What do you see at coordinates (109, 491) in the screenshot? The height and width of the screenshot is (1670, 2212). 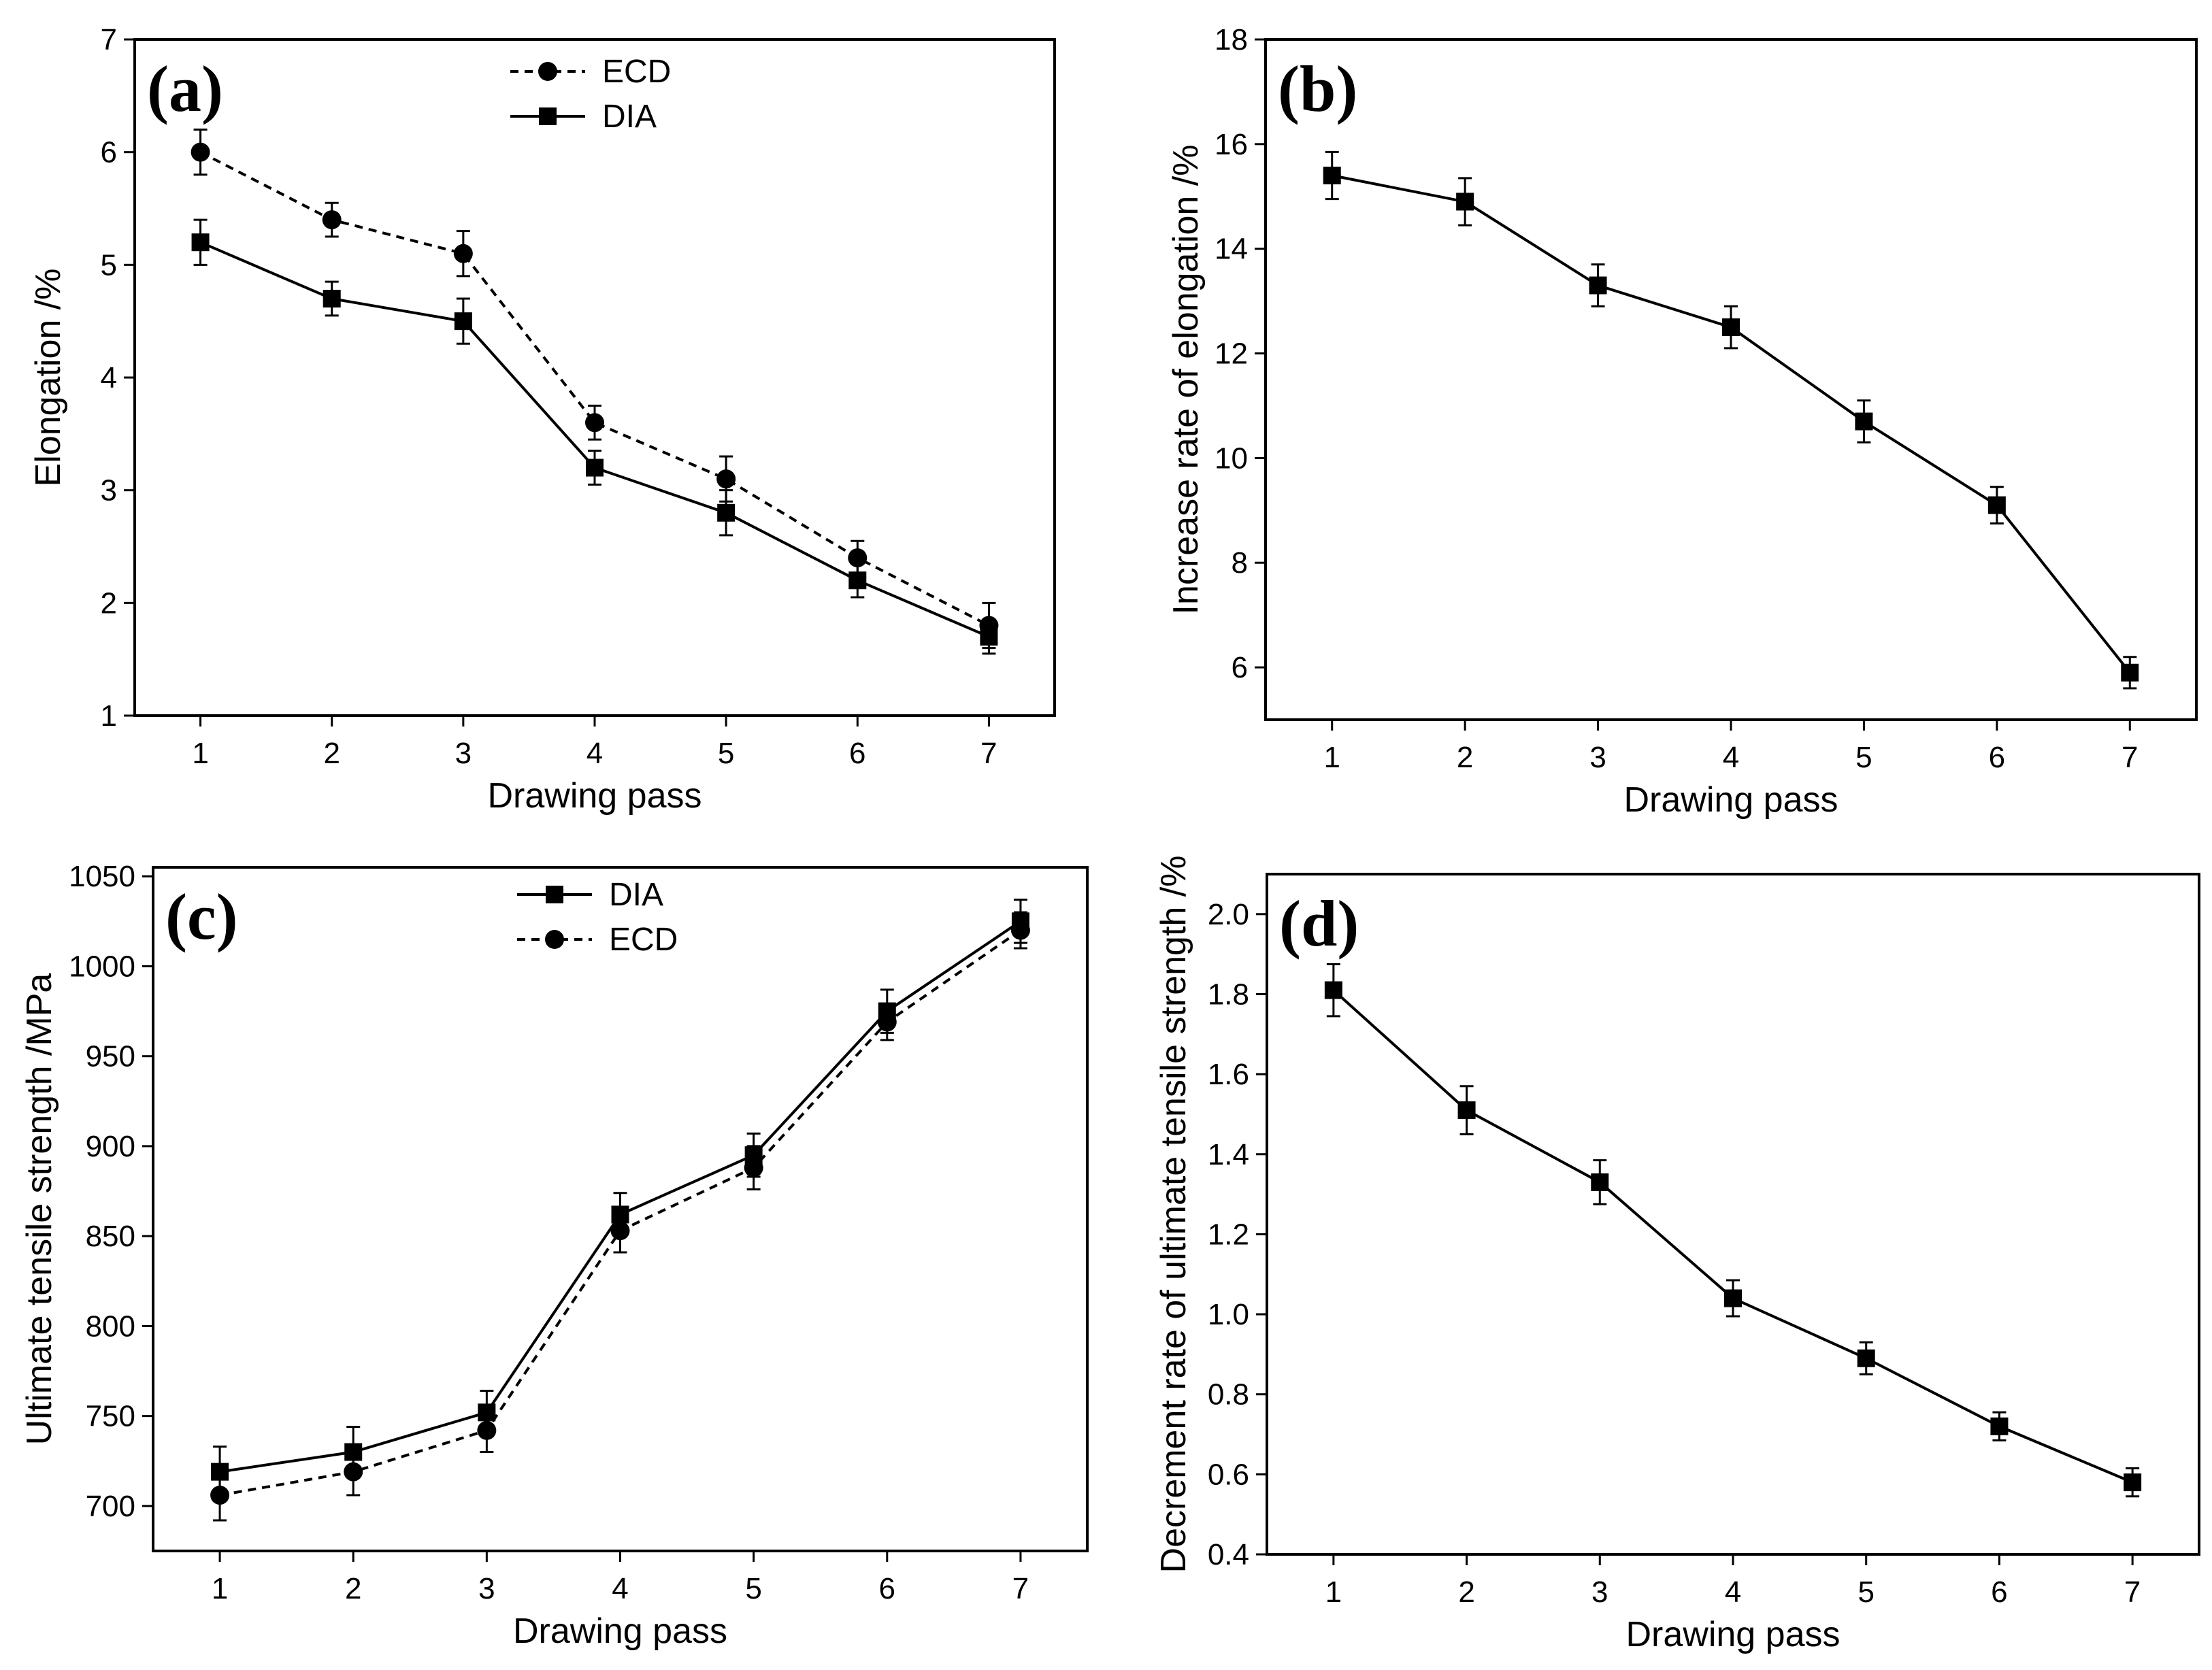 I see `y-tick-label: 3` at bounding box center [109, 491].